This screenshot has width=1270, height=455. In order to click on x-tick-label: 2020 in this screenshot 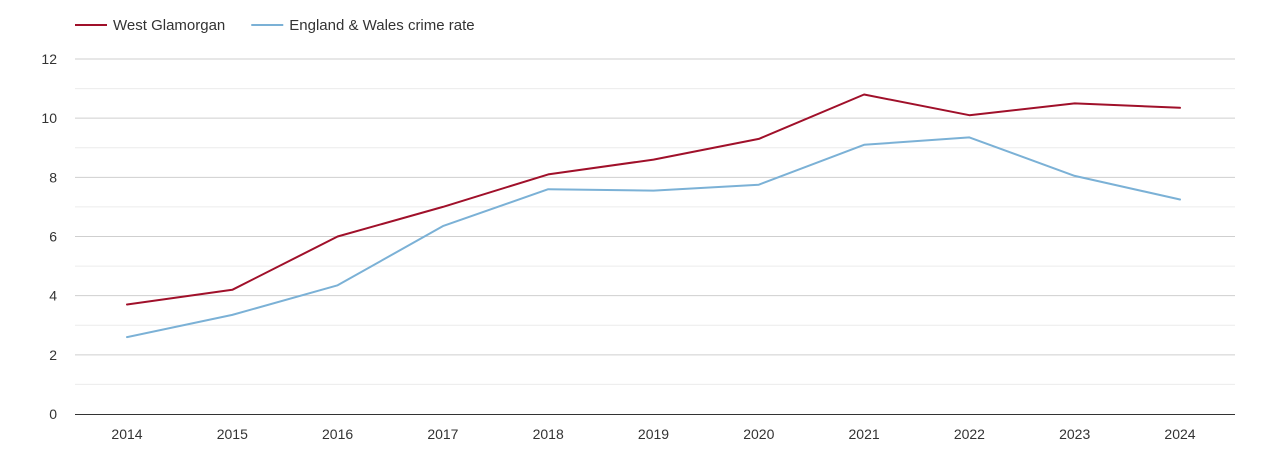, I will do `click(758, 434)`.